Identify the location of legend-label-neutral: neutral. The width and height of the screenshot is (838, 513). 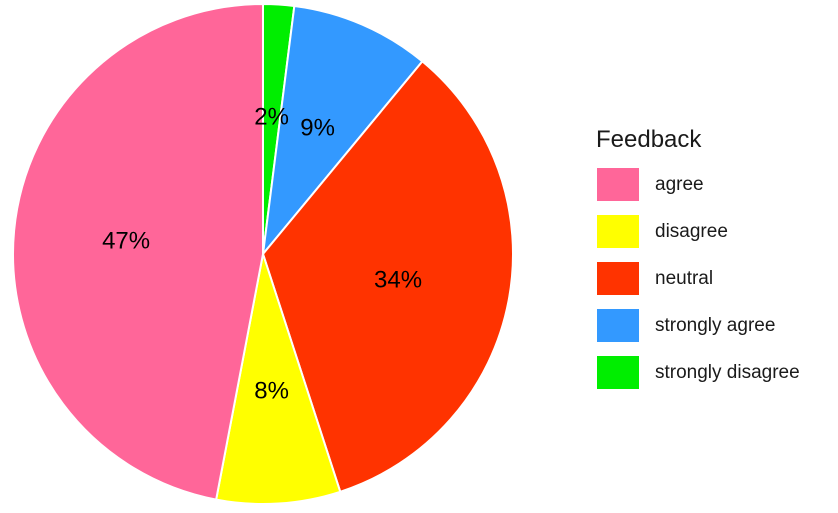
(684, 278).